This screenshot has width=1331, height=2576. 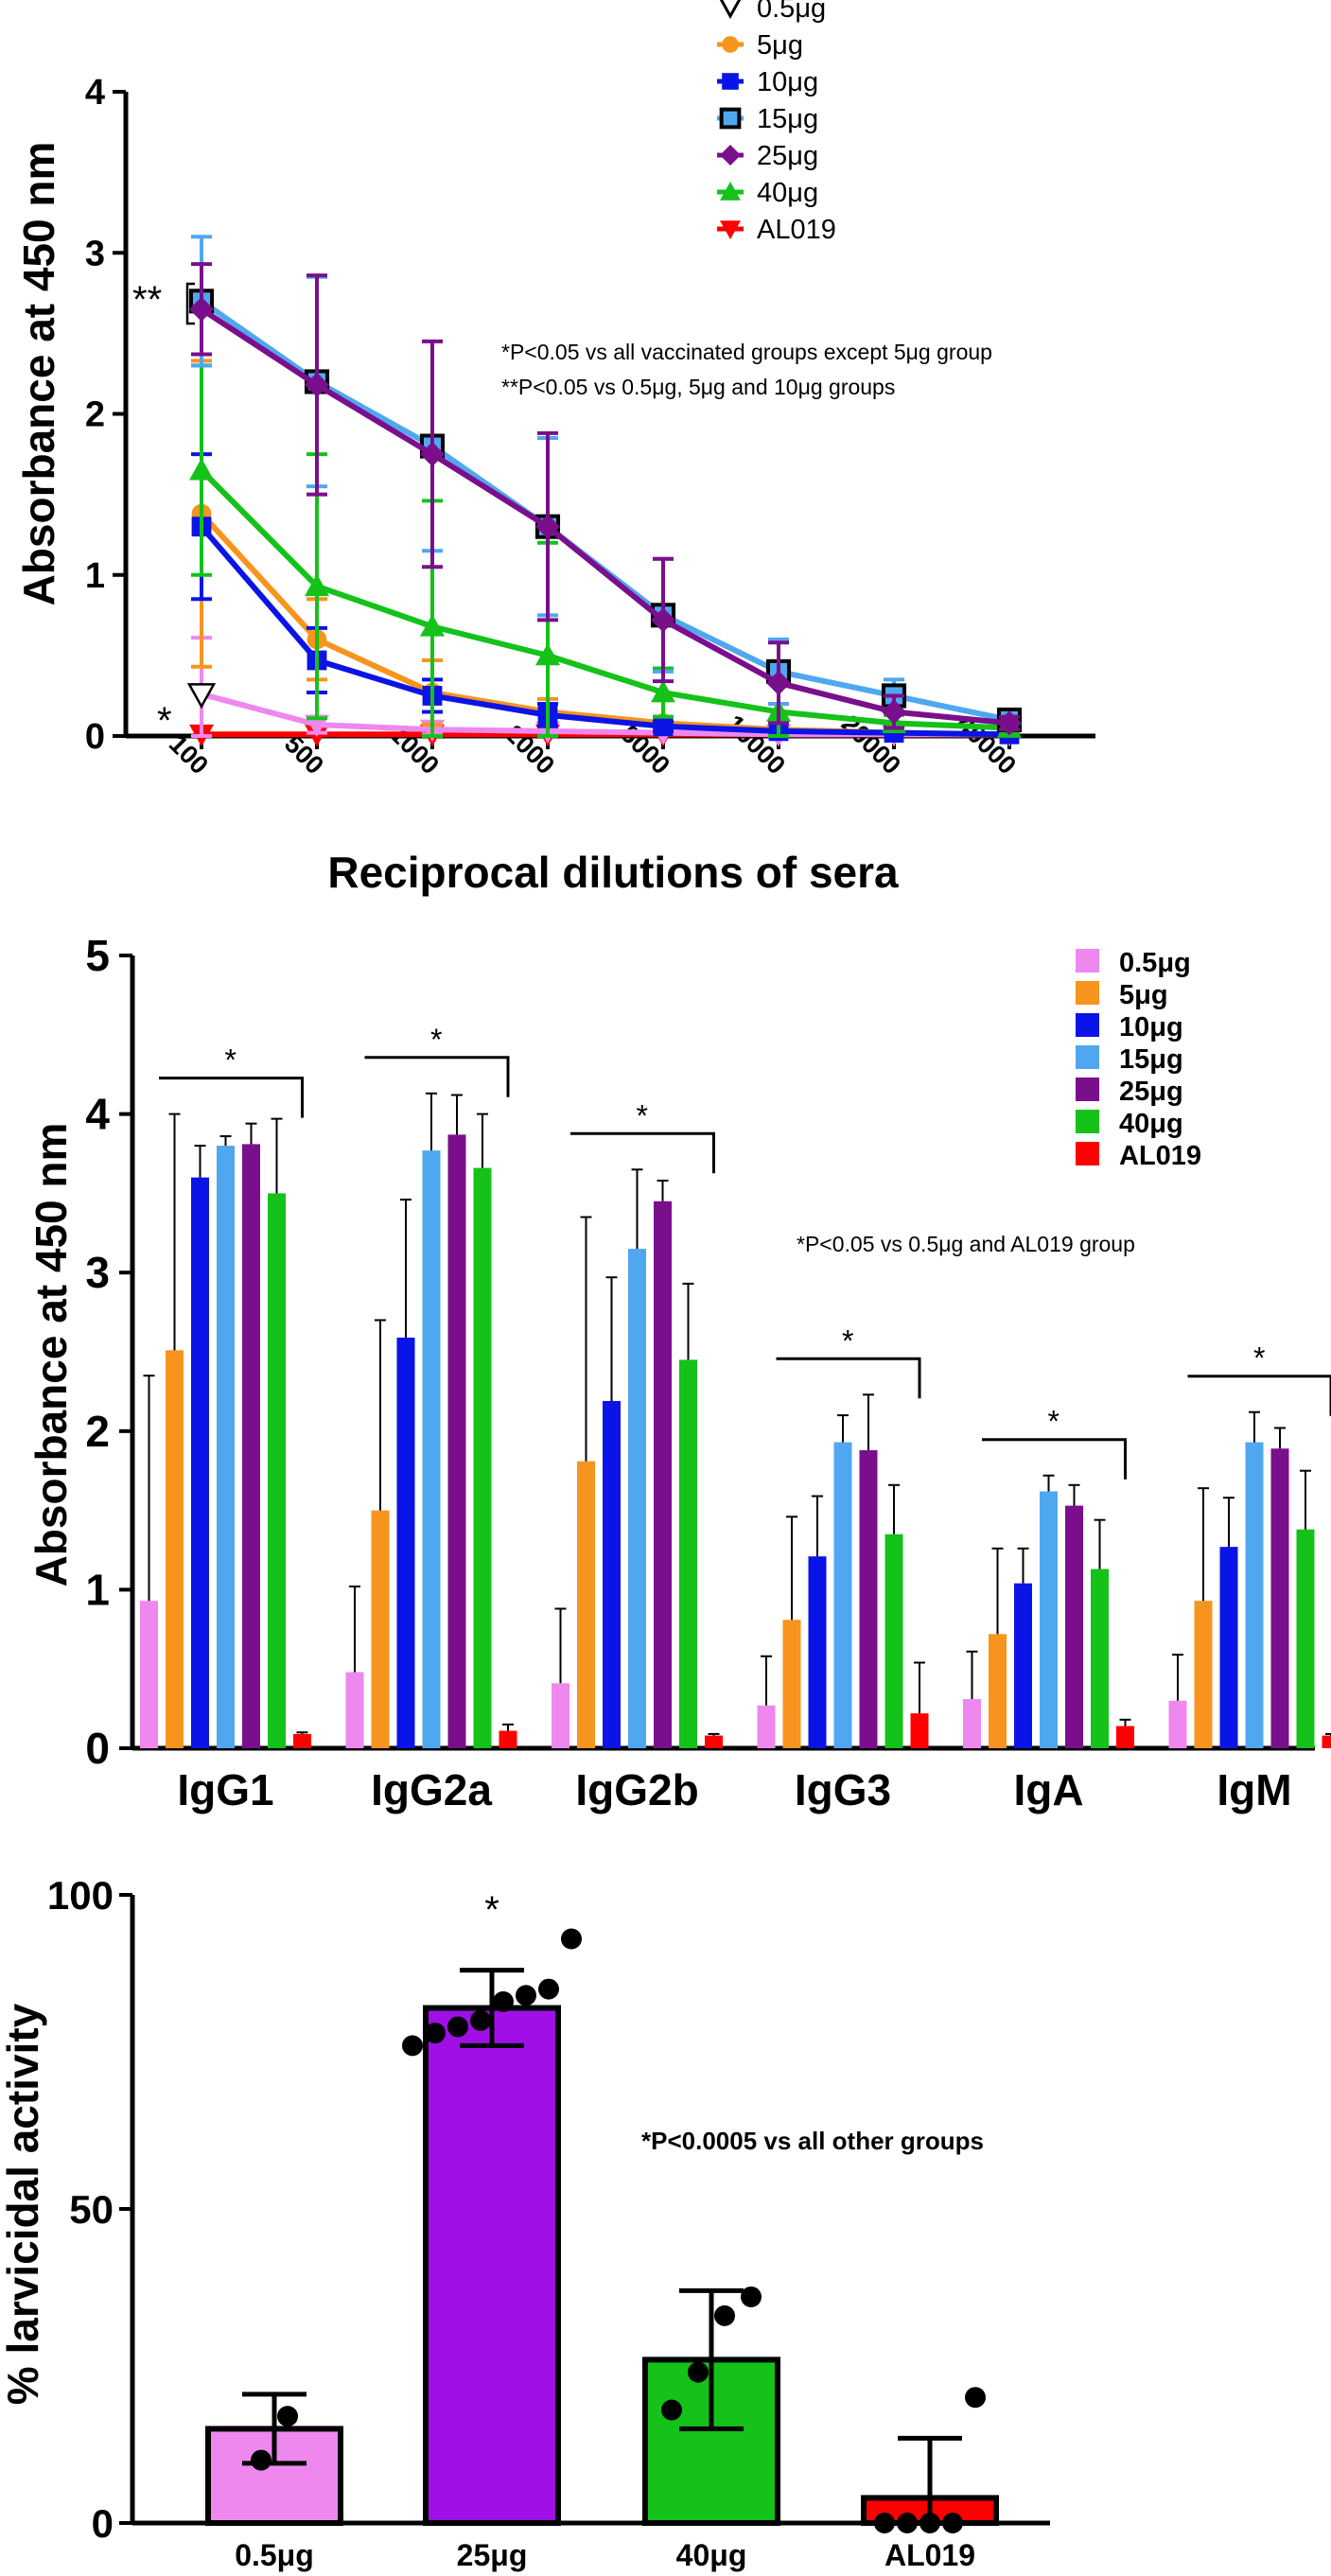 I want to click on series-line-40ug, so click(x=605, y=599).